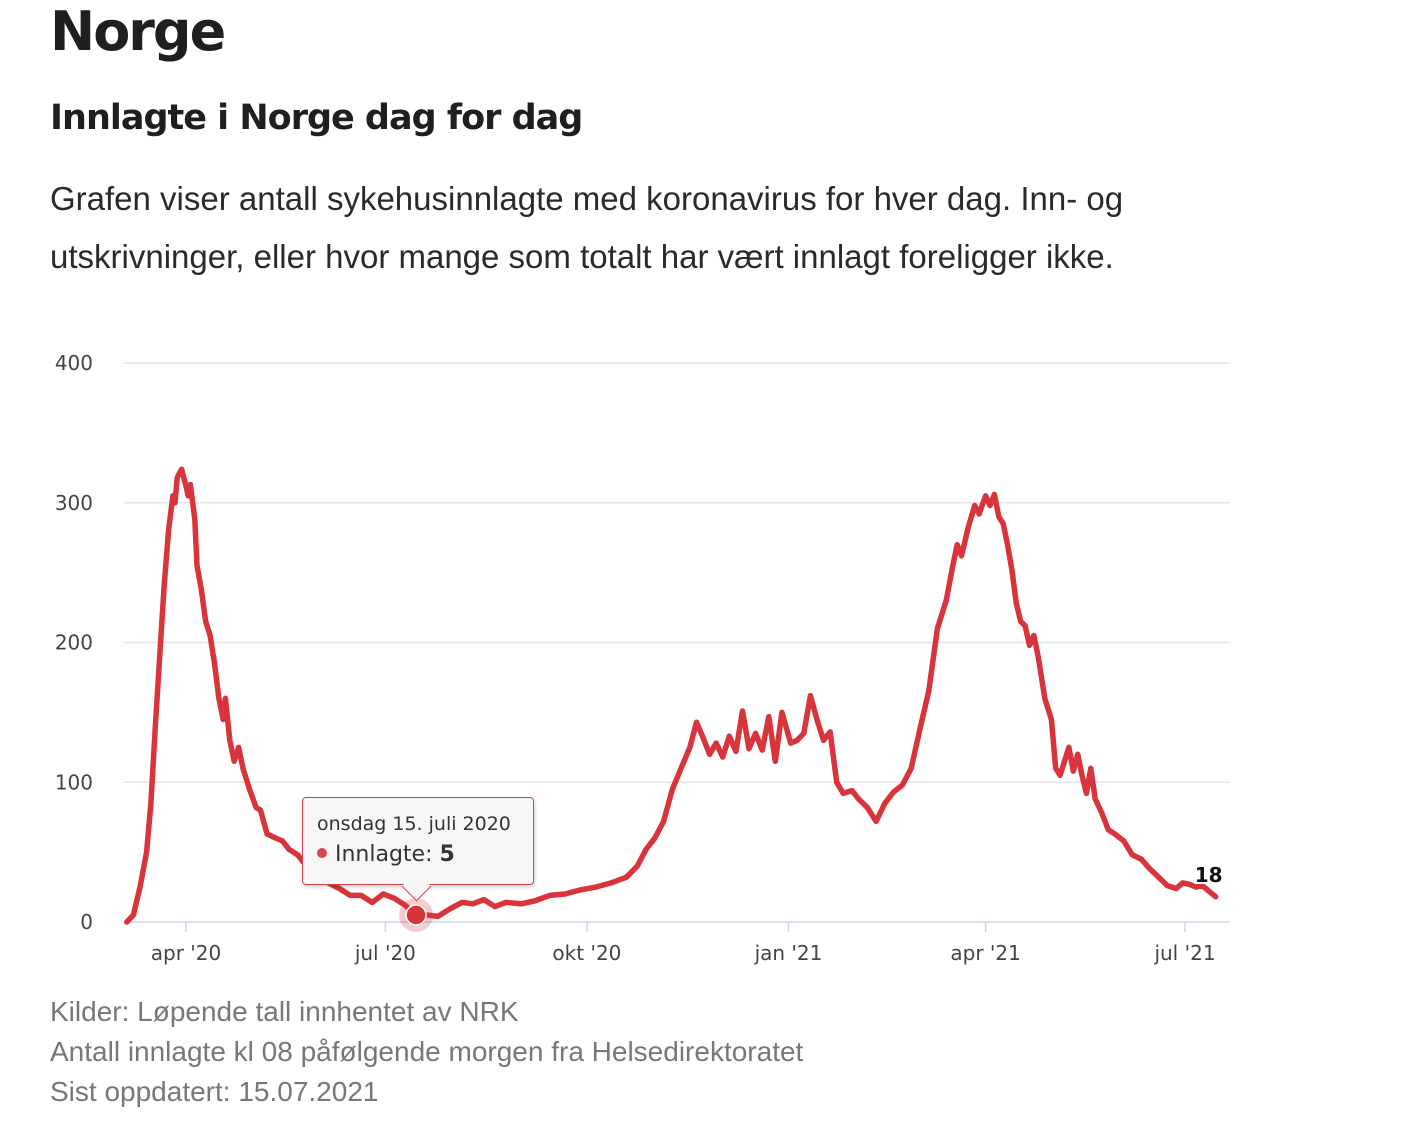  What do you see at coordinates (447, 854) in the screenshot?
I see `tooltip-value: 5` at bounding box center [447, 854].